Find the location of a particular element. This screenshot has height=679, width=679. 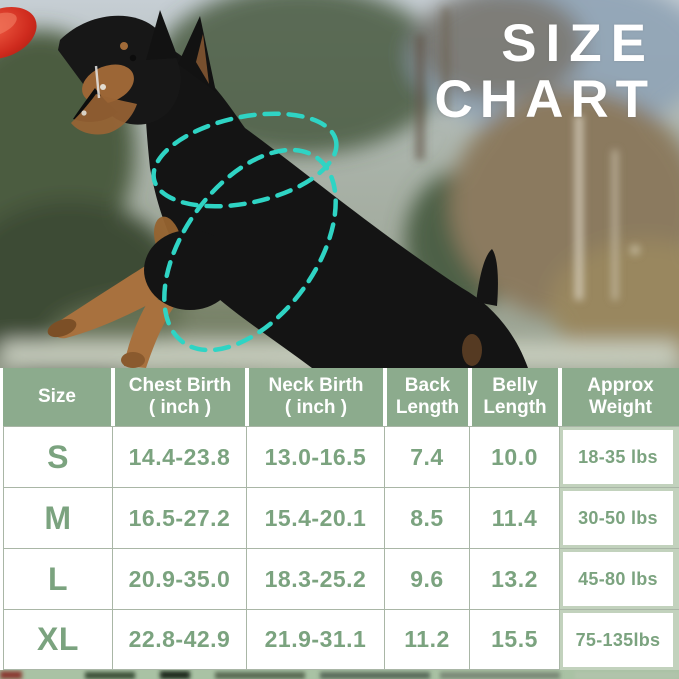

drool-string is located at coordinates (97, 82).